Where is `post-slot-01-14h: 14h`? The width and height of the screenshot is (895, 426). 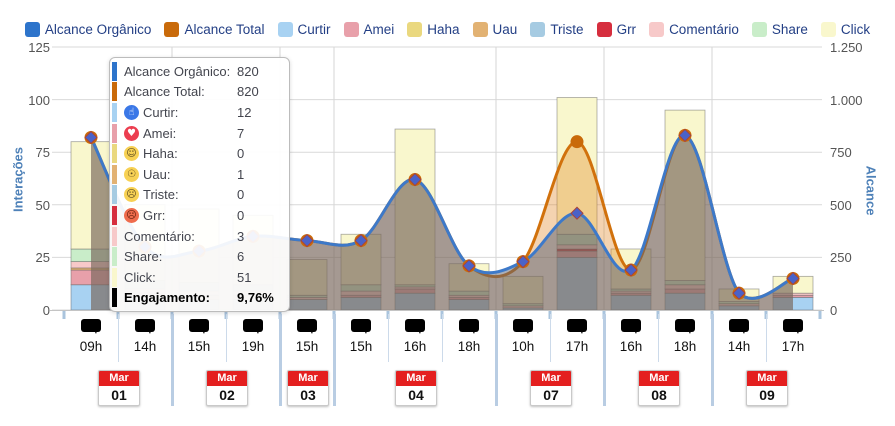
post-slot-01-14h: 14h is located at coordinates (145, 333).